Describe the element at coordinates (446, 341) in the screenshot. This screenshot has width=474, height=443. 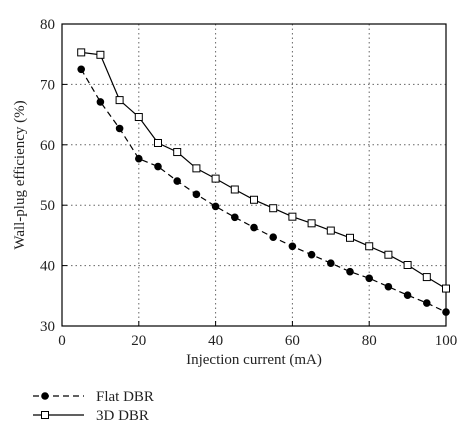
I see `x-tick-label: 100` at that location.